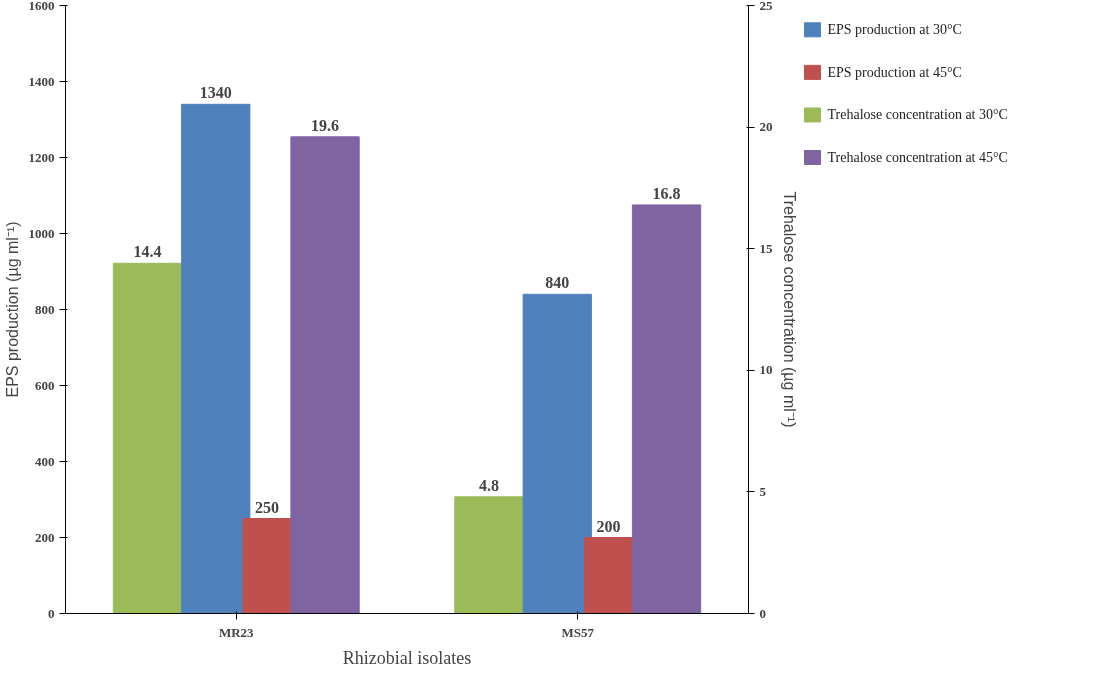 The width and height of the screenshot is (1115, 679). I want to click on y2-tick-label: 10, so click(766, 370).